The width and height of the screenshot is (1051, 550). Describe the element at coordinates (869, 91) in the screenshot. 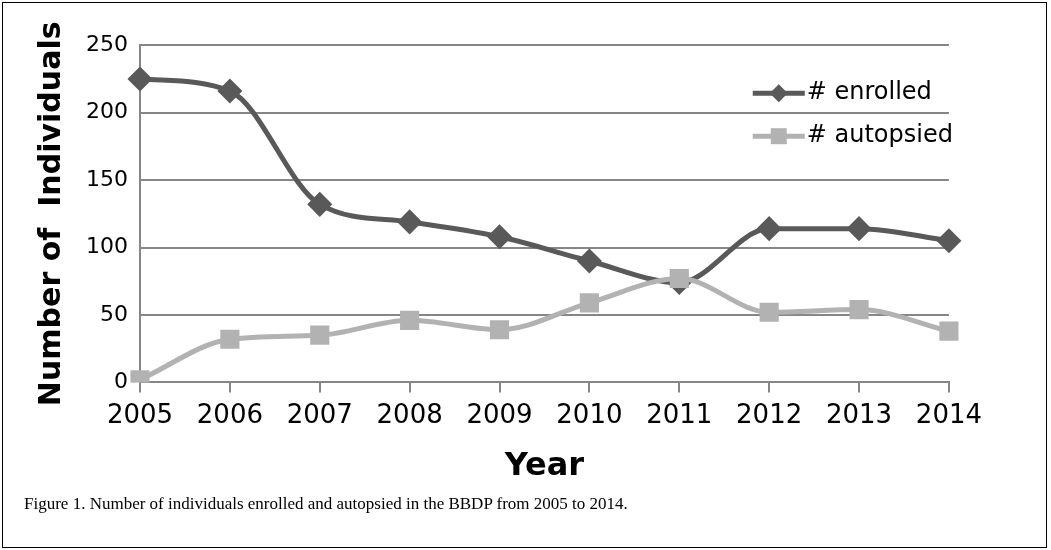

I see `legend-label: # enrolled` at that location.